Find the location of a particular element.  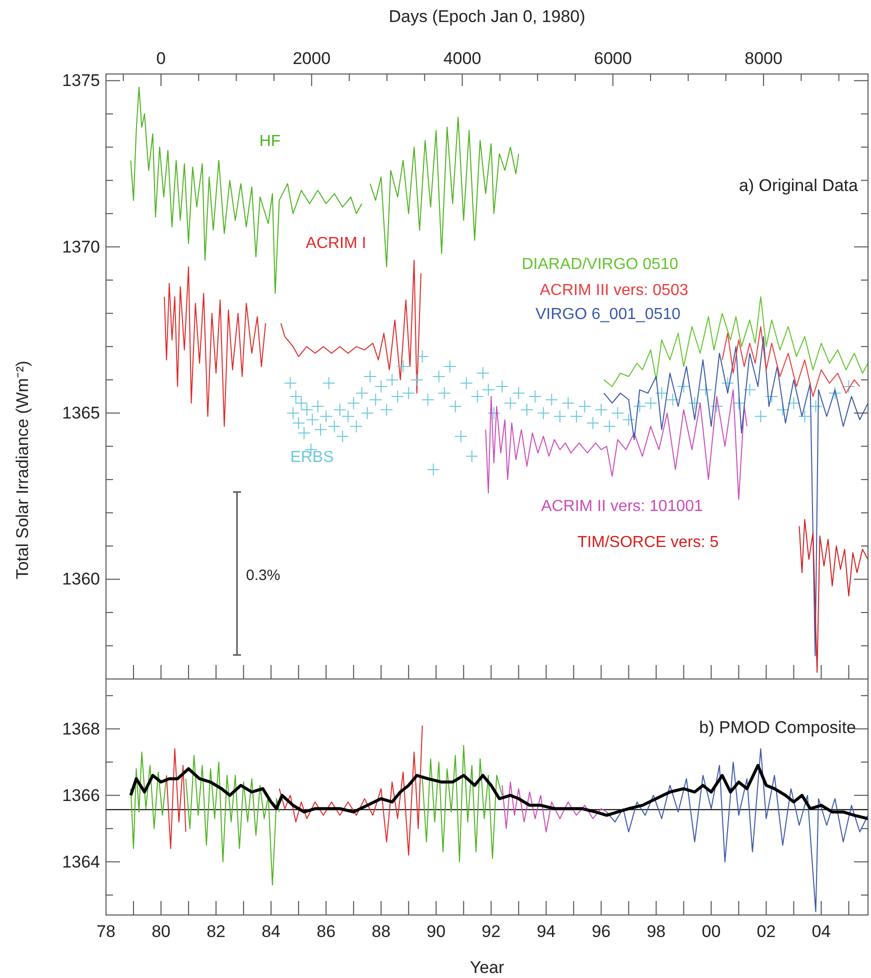

x-tick-label: 96 is located at coordinates (601, 932).